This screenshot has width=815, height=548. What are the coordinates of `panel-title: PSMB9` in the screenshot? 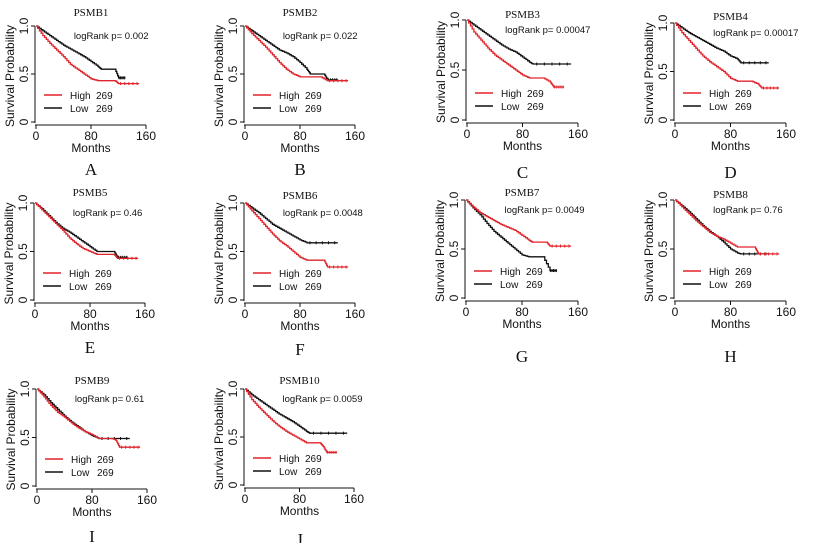 It's located at (92, 381).